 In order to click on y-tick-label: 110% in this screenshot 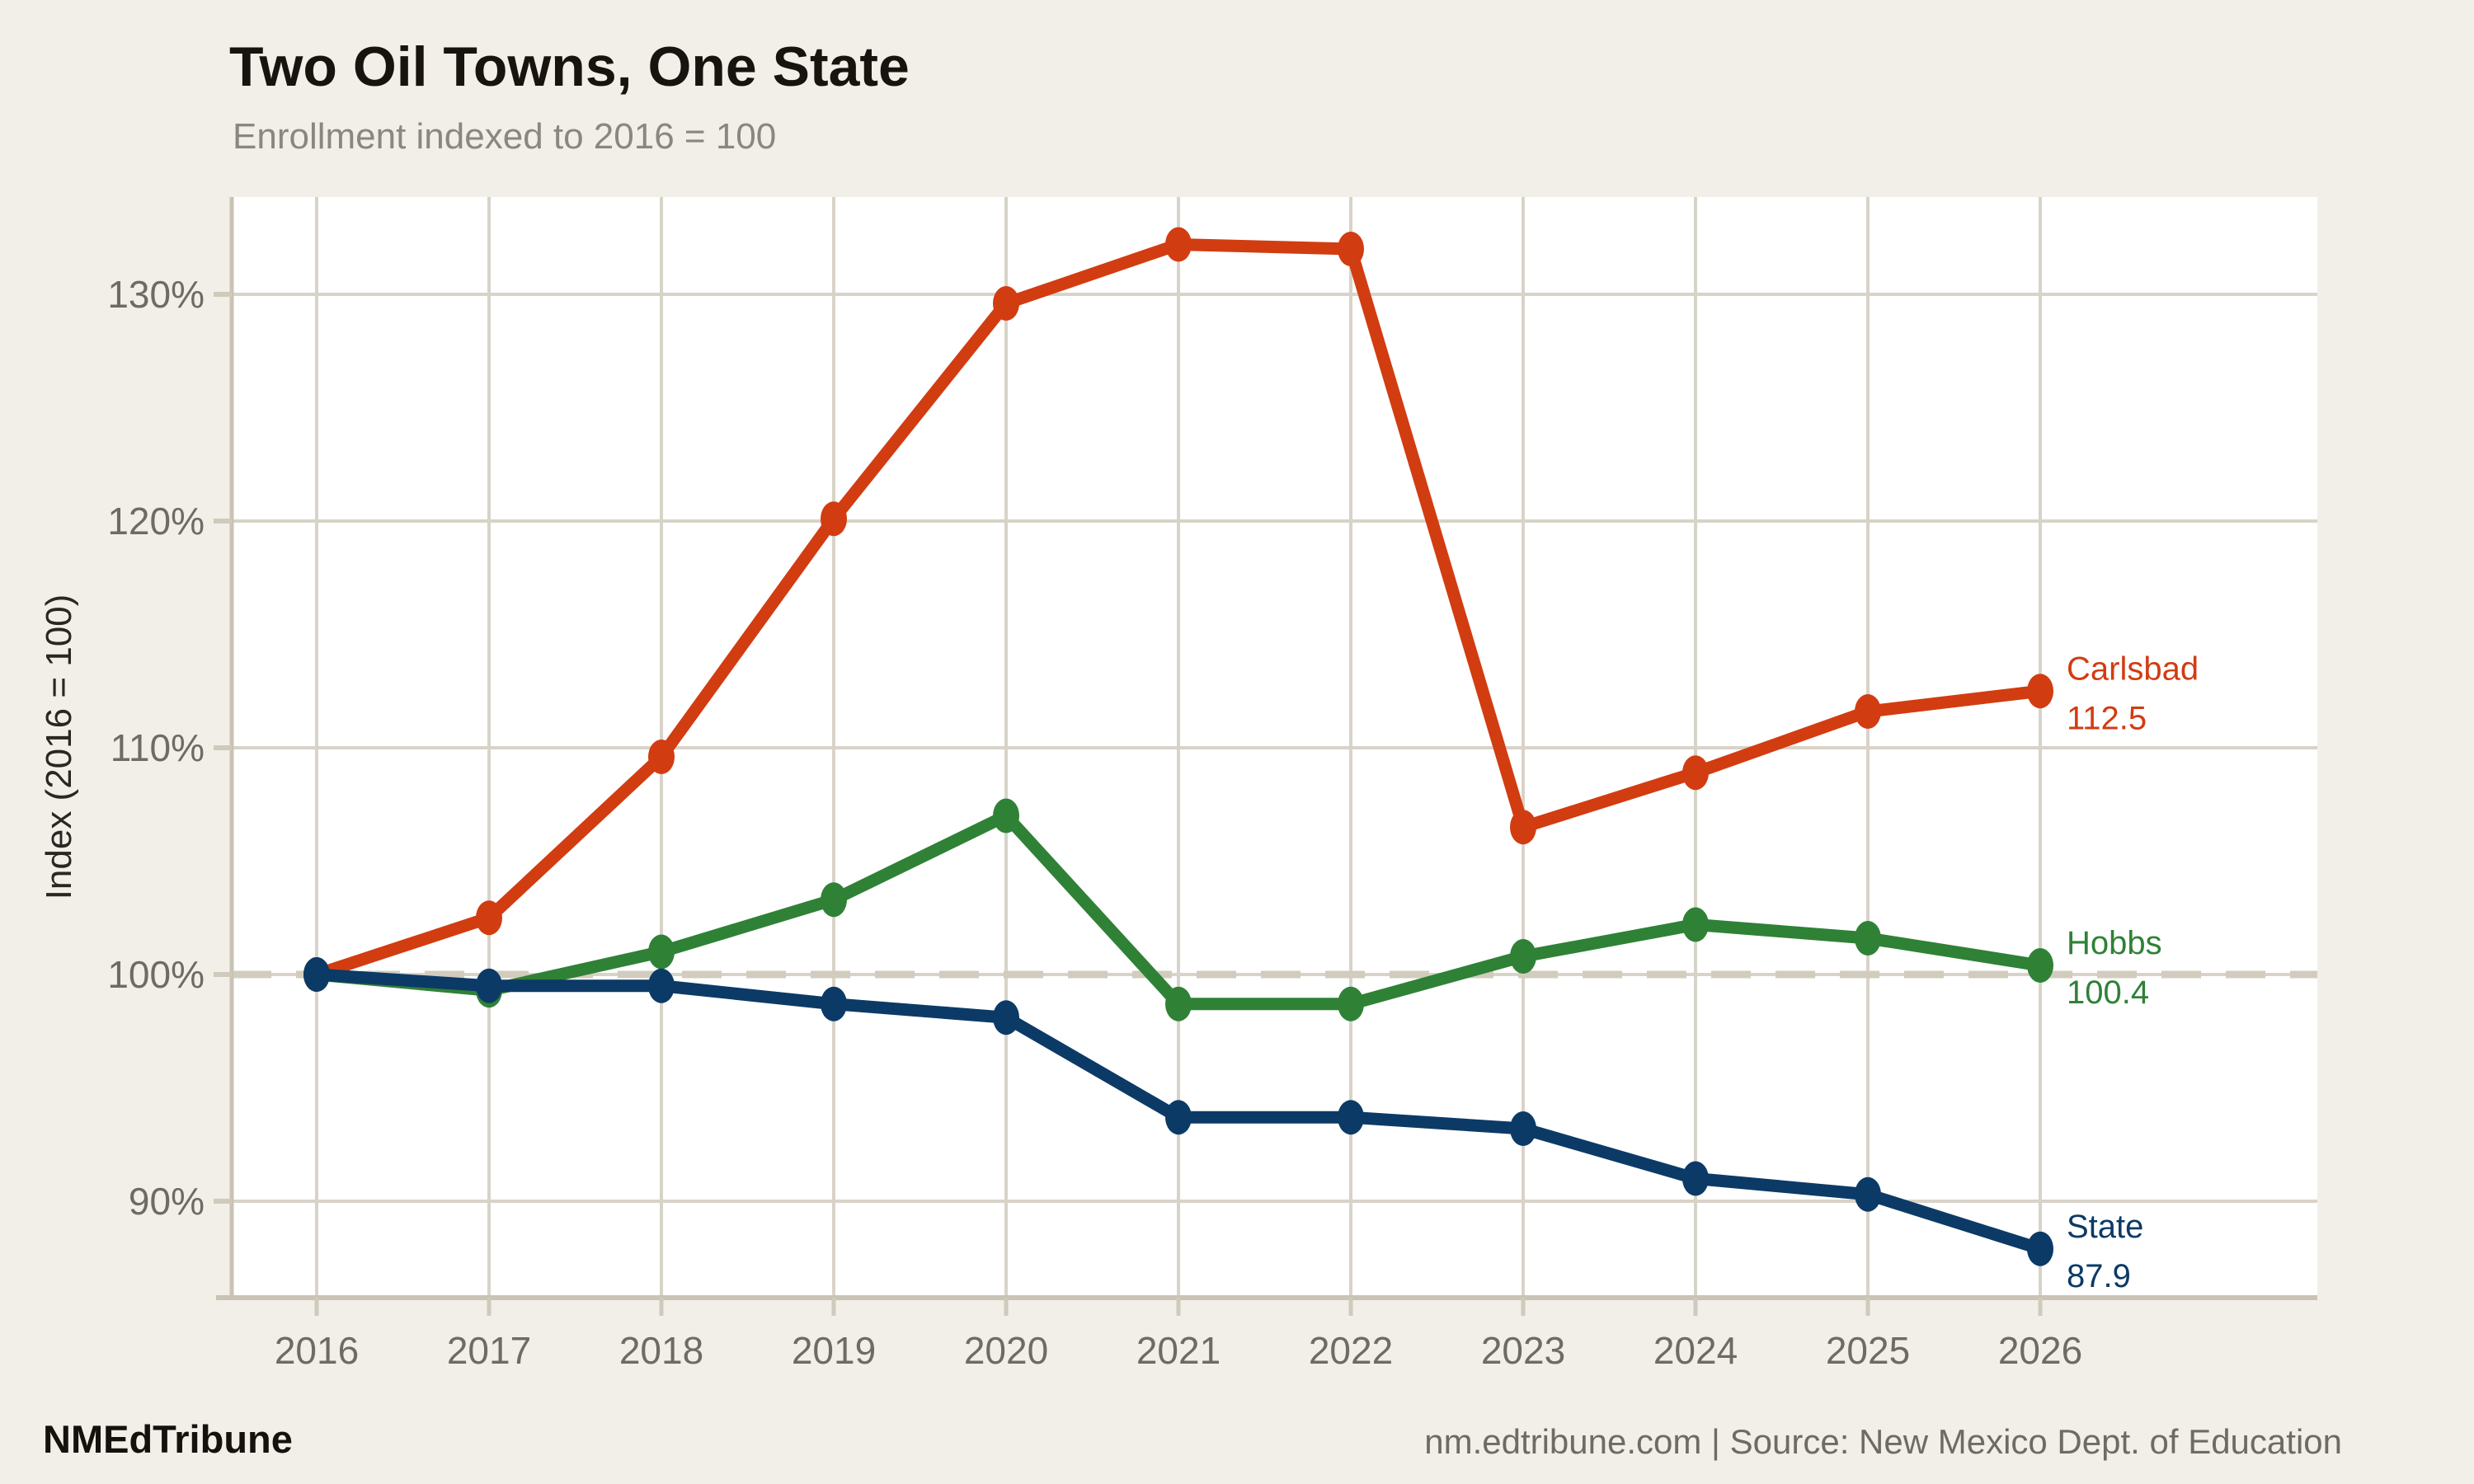, I will do `click(158, 747)`.